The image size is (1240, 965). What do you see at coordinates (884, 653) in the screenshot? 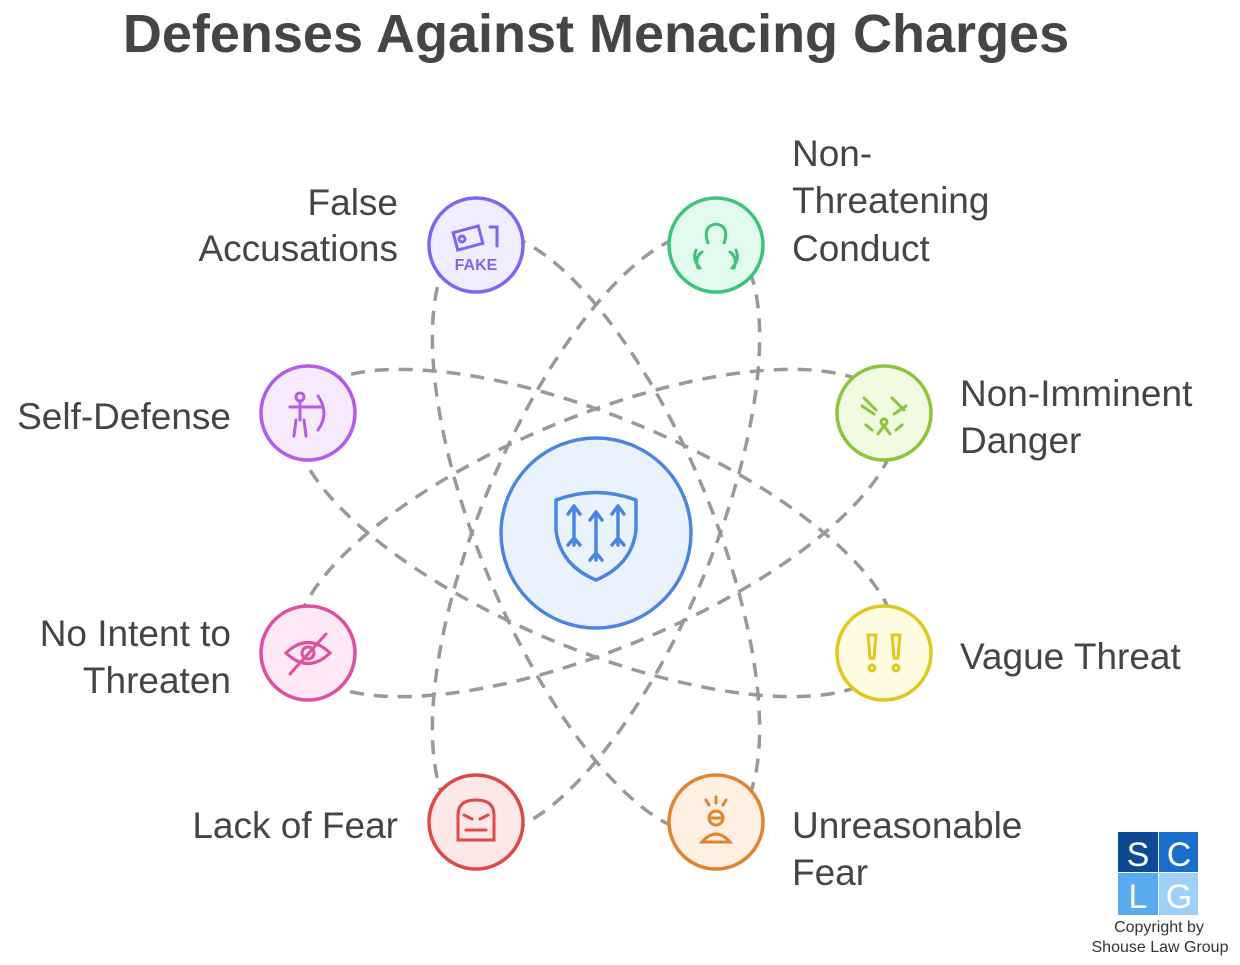
I see `double-exclamation-icon` at bounding box center [884, 653].